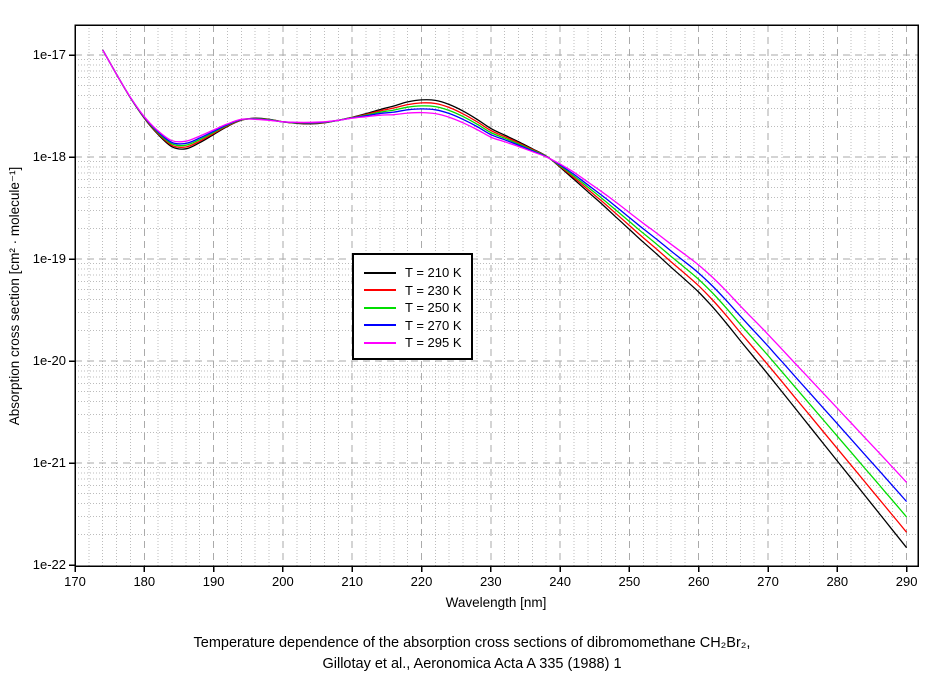 The height and width of the screenshot is (684, 944). I want to click on y-tick-label: 1e-18, so click(49, 156).